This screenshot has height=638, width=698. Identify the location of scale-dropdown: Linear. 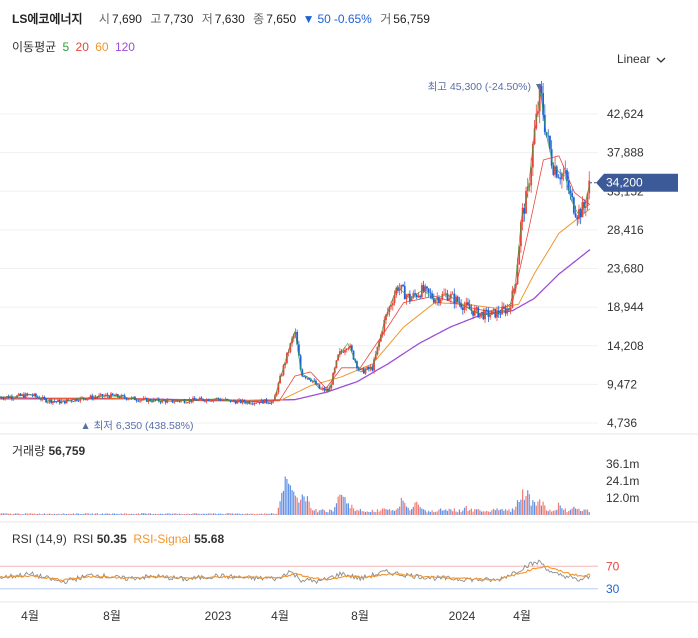
(641, 59).